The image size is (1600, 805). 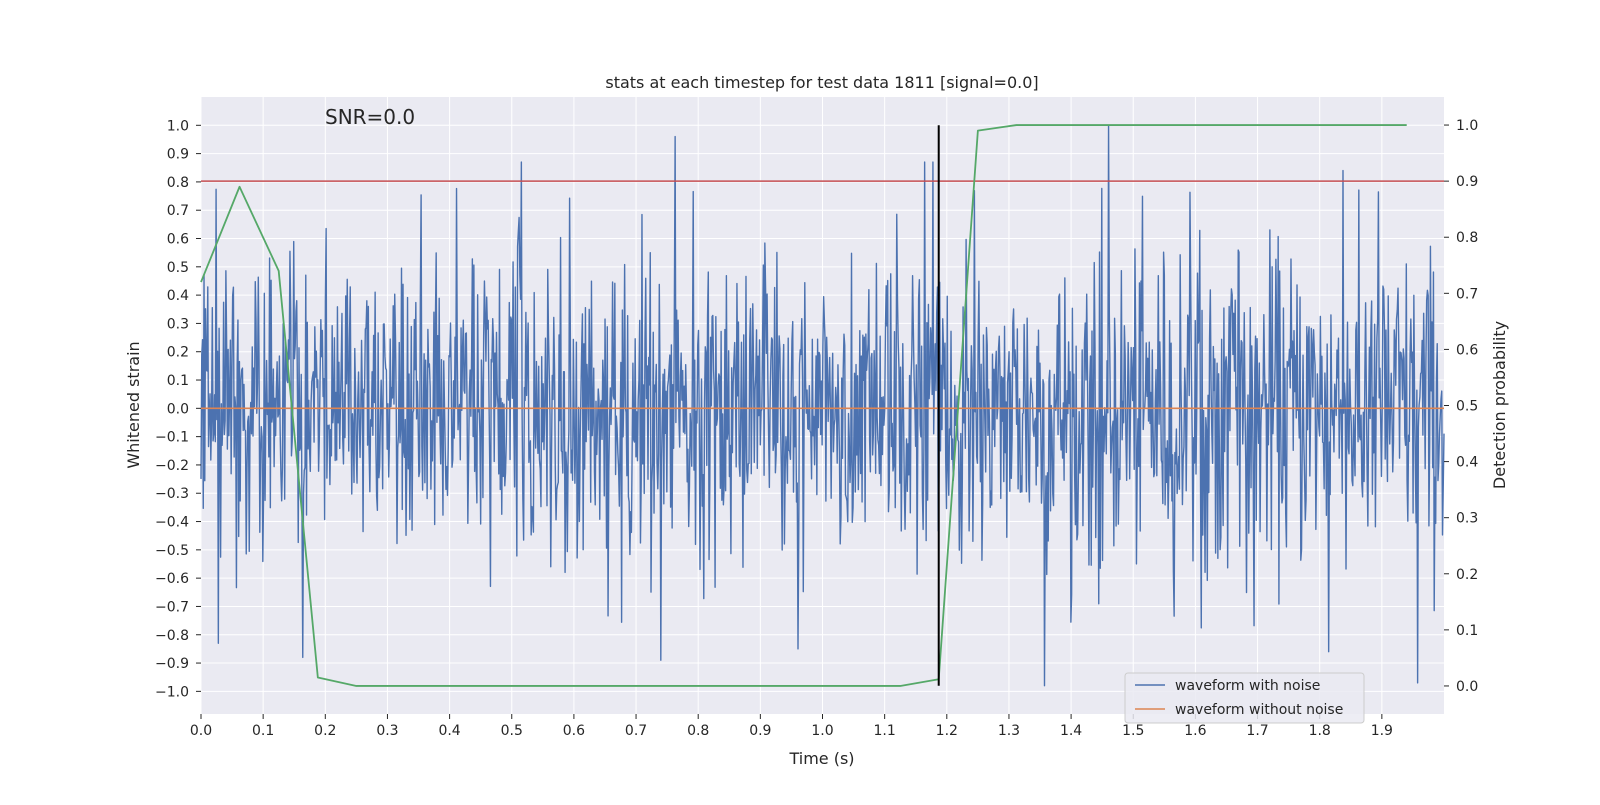 I want to click on y-tick-label: −1.0, so click(x=172, y=692).